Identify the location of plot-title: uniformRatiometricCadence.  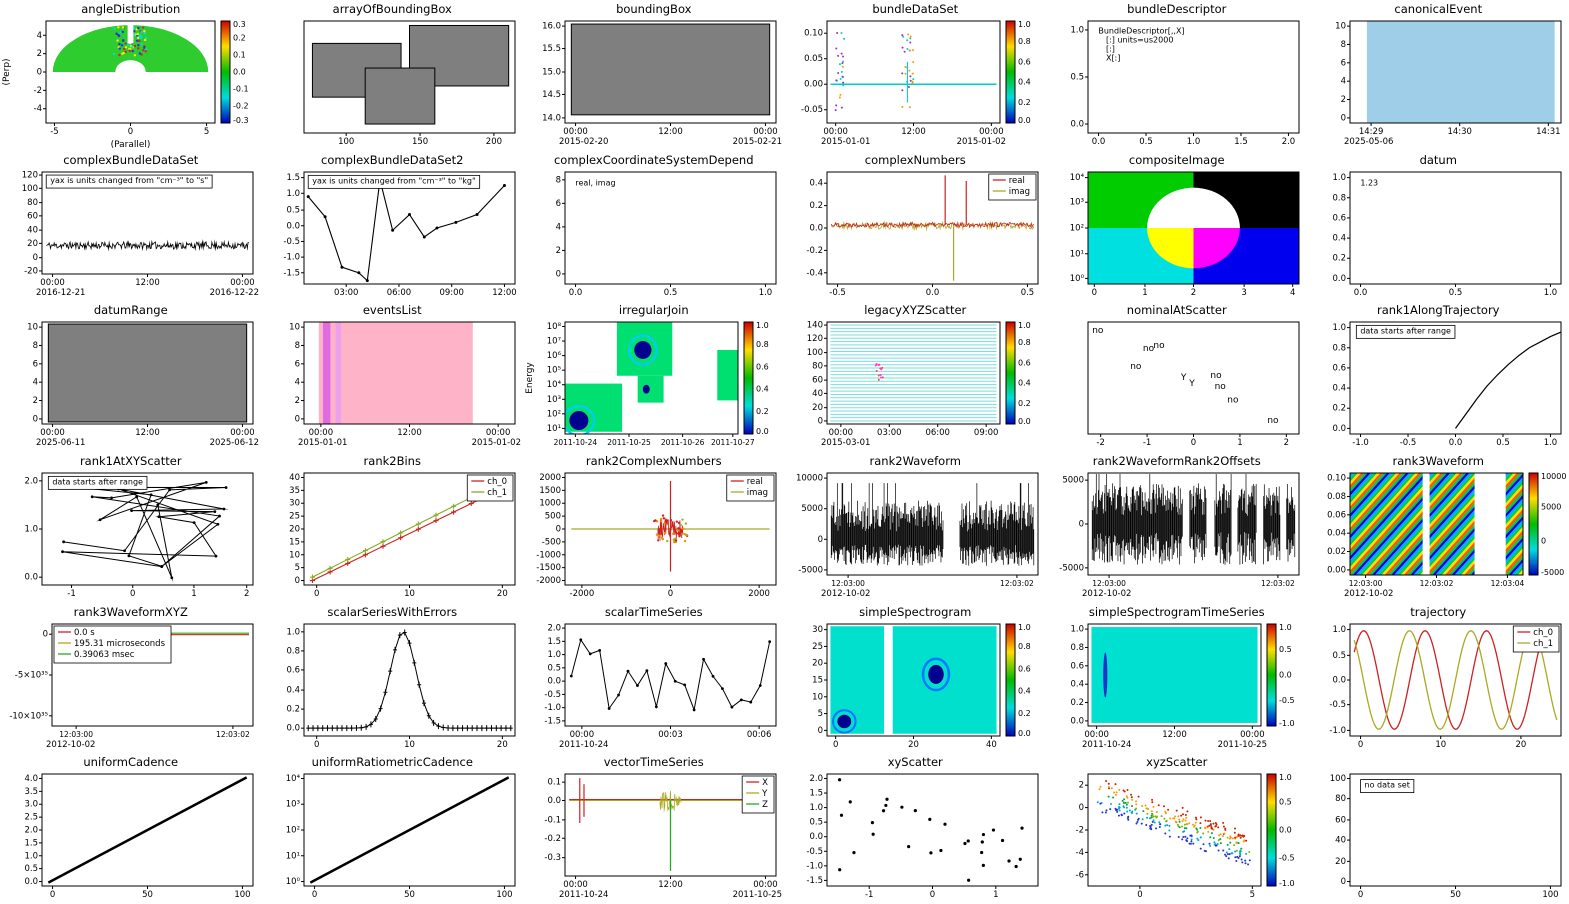
(392, 762).